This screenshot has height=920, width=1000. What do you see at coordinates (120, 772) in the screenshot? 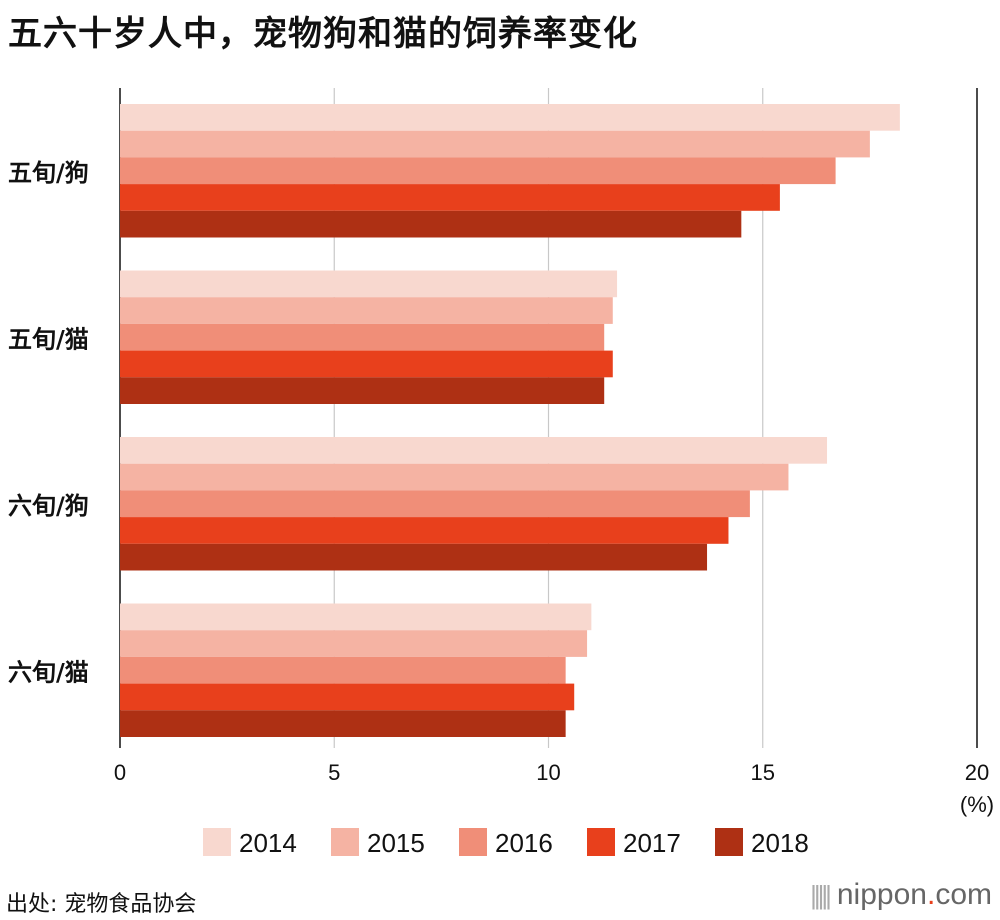
I see `x-tick-label: 0` at bounding box center [120, 772].